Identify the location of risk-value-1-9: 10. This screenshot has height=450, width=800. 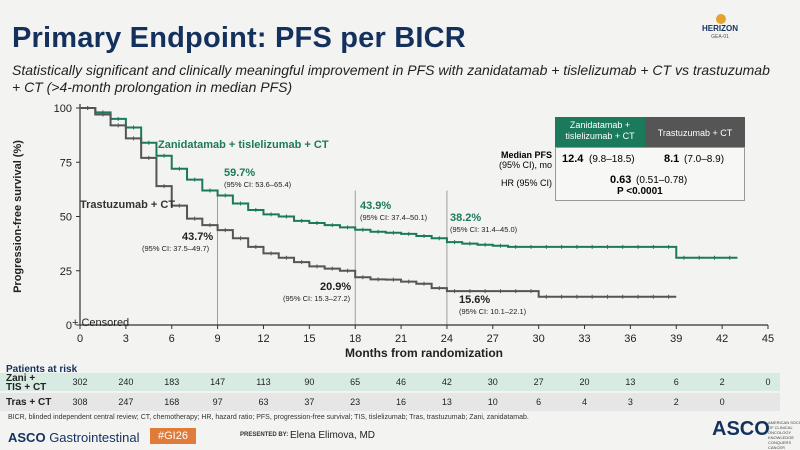
(492, 402).